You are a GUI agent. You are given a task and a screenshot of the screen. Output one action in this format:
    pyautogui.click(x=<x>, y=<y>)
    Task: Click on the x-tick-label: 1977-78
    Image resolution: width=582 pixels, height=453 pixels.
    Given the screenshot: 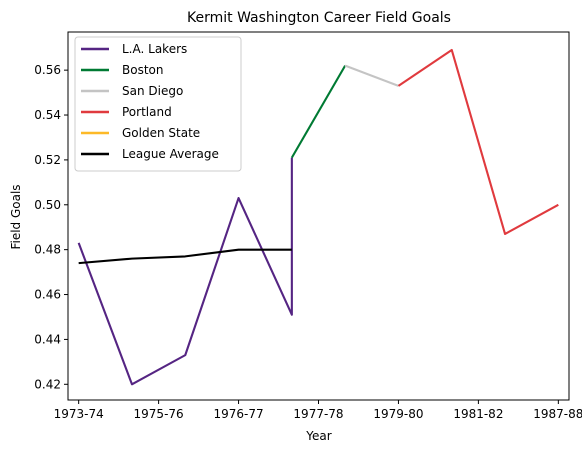 What is the action you would take?
    pyautogui.click(x=318, y=414)
    